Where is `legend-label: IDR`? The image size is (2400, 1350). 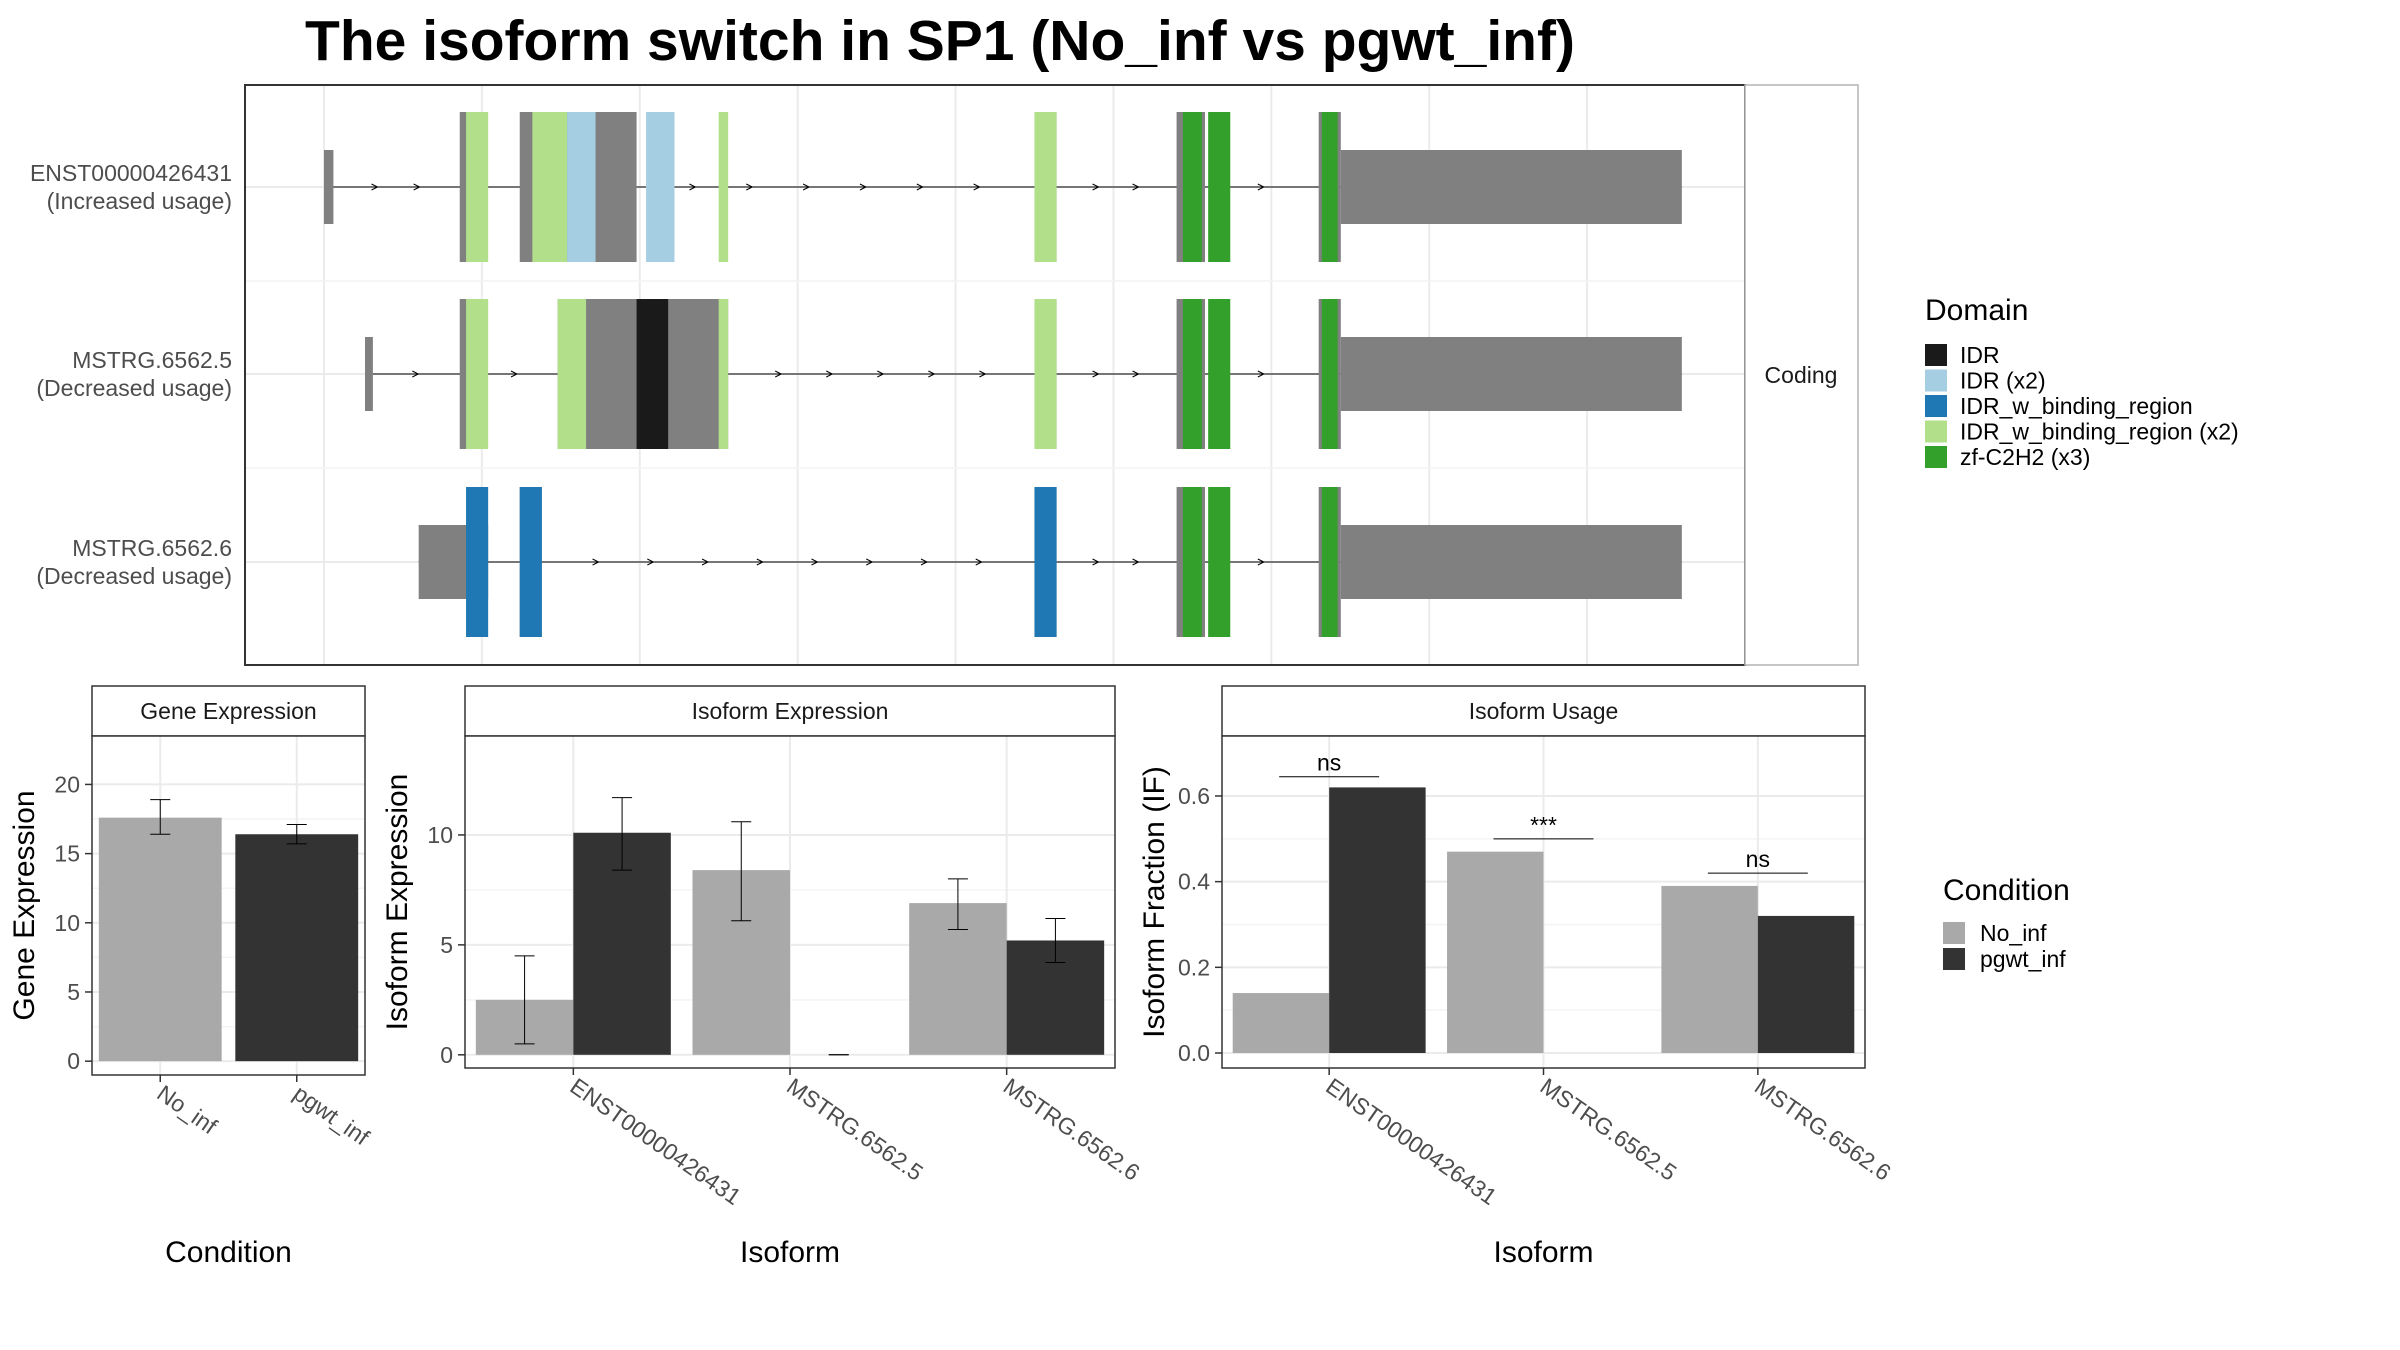 legend-label: IDR is located at coordinates (1980, 355).